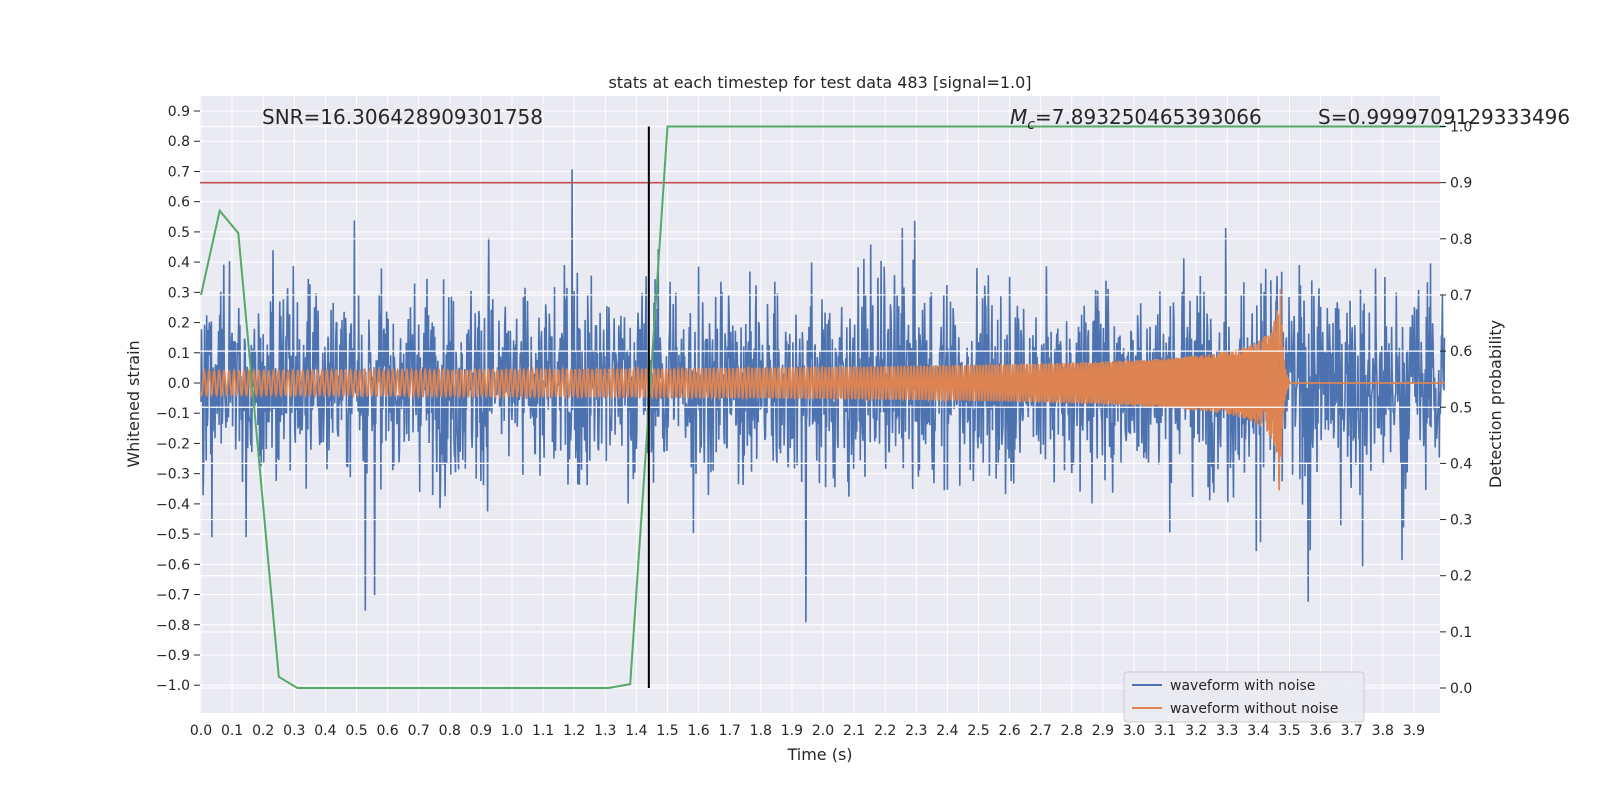  What do you see at coordinates (173, 444) in the screenshot?
I see `y-tick-label: −0.2` at bounding box center [173, 444].